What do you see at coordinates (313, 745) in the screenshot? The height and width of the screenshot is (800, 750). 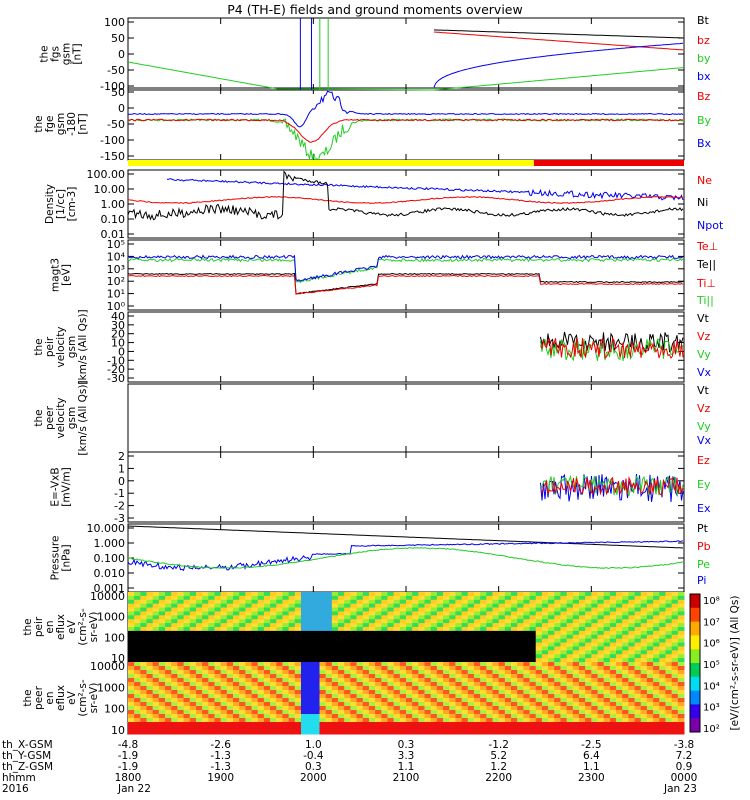 I see `xrow-value: 1.0` at bounding box center [313, 745].